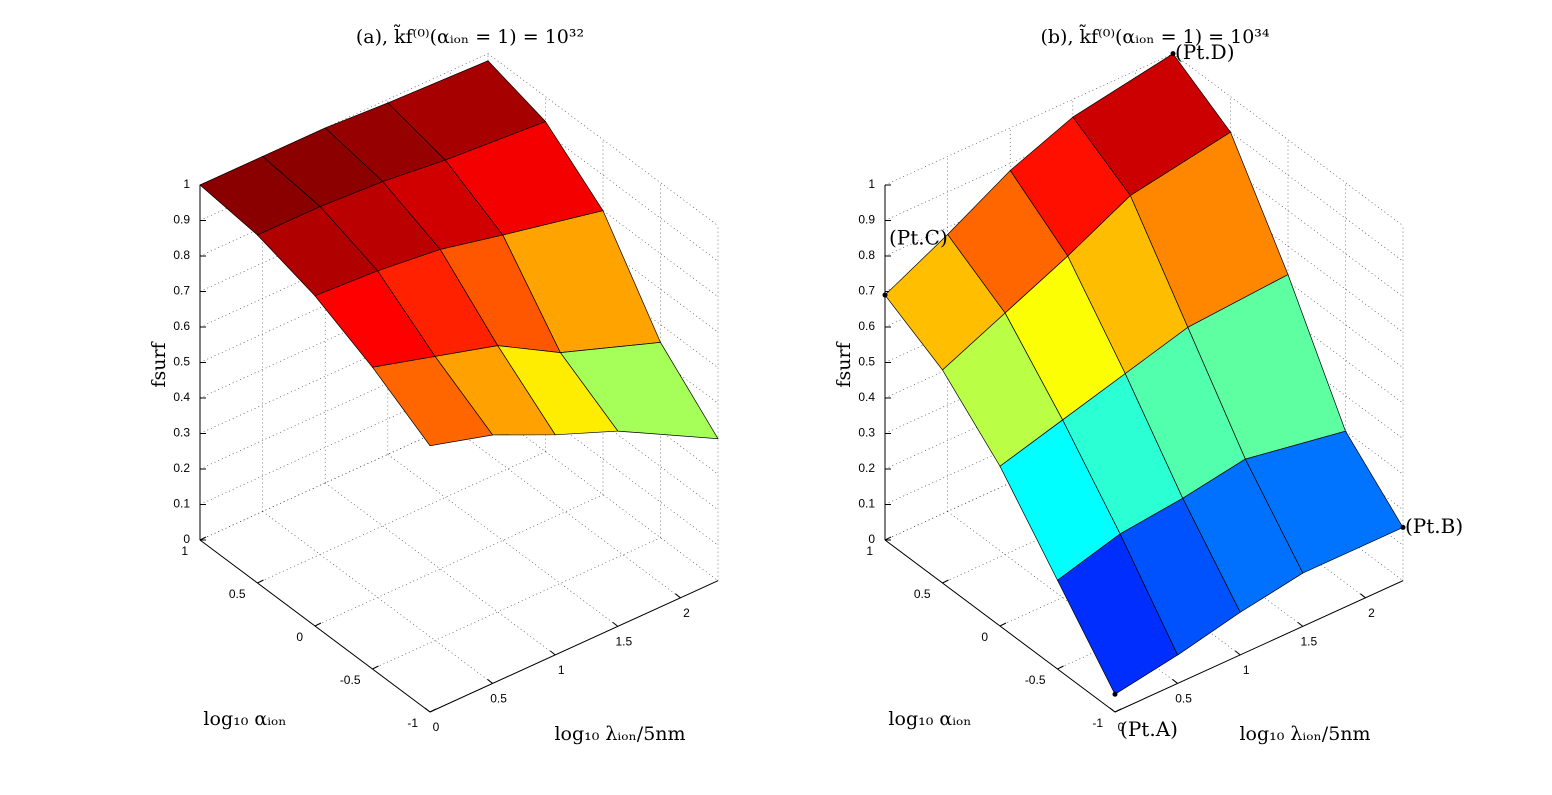  I want to click on annotation: (Pt.C), so click(918, 238).